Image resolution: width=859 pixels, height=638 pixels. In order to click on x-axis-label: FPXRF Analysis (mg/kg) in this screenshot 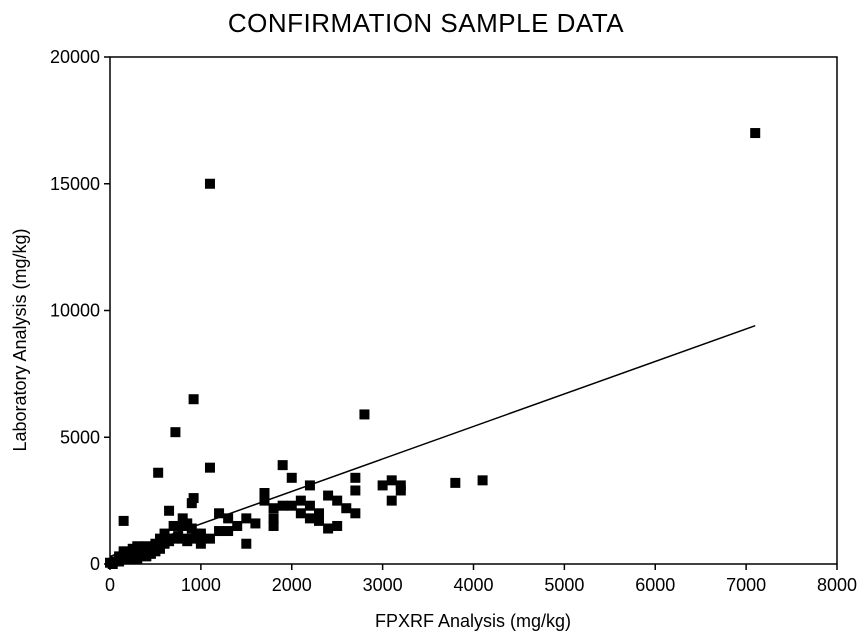, I will do `click(473, 621)`.